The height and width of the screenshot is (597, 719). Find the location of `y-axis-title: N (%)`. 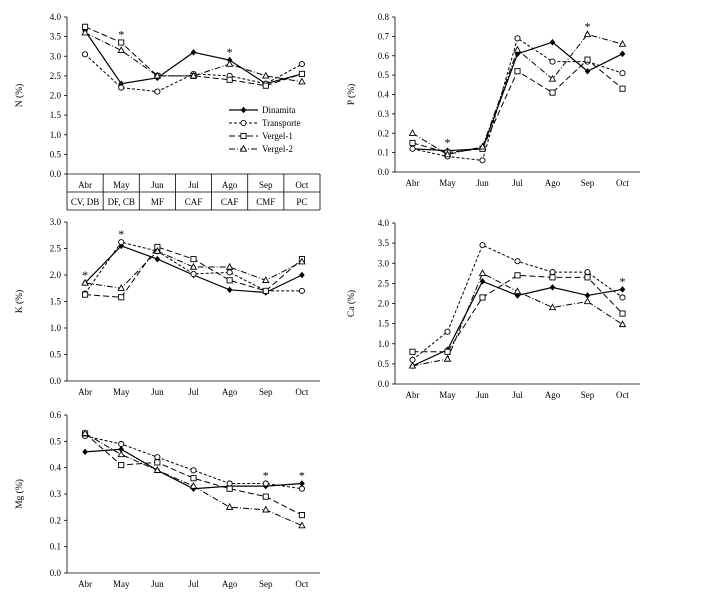

y-axis-title: N (%) is located at coordinates (19, 95).